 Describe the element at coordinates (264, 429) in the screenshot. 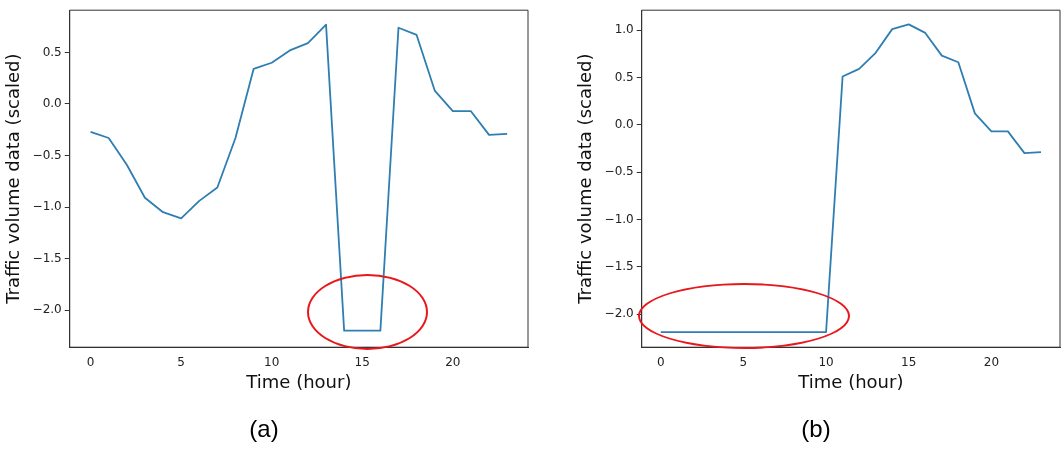

I see `text: (a)` at that location.